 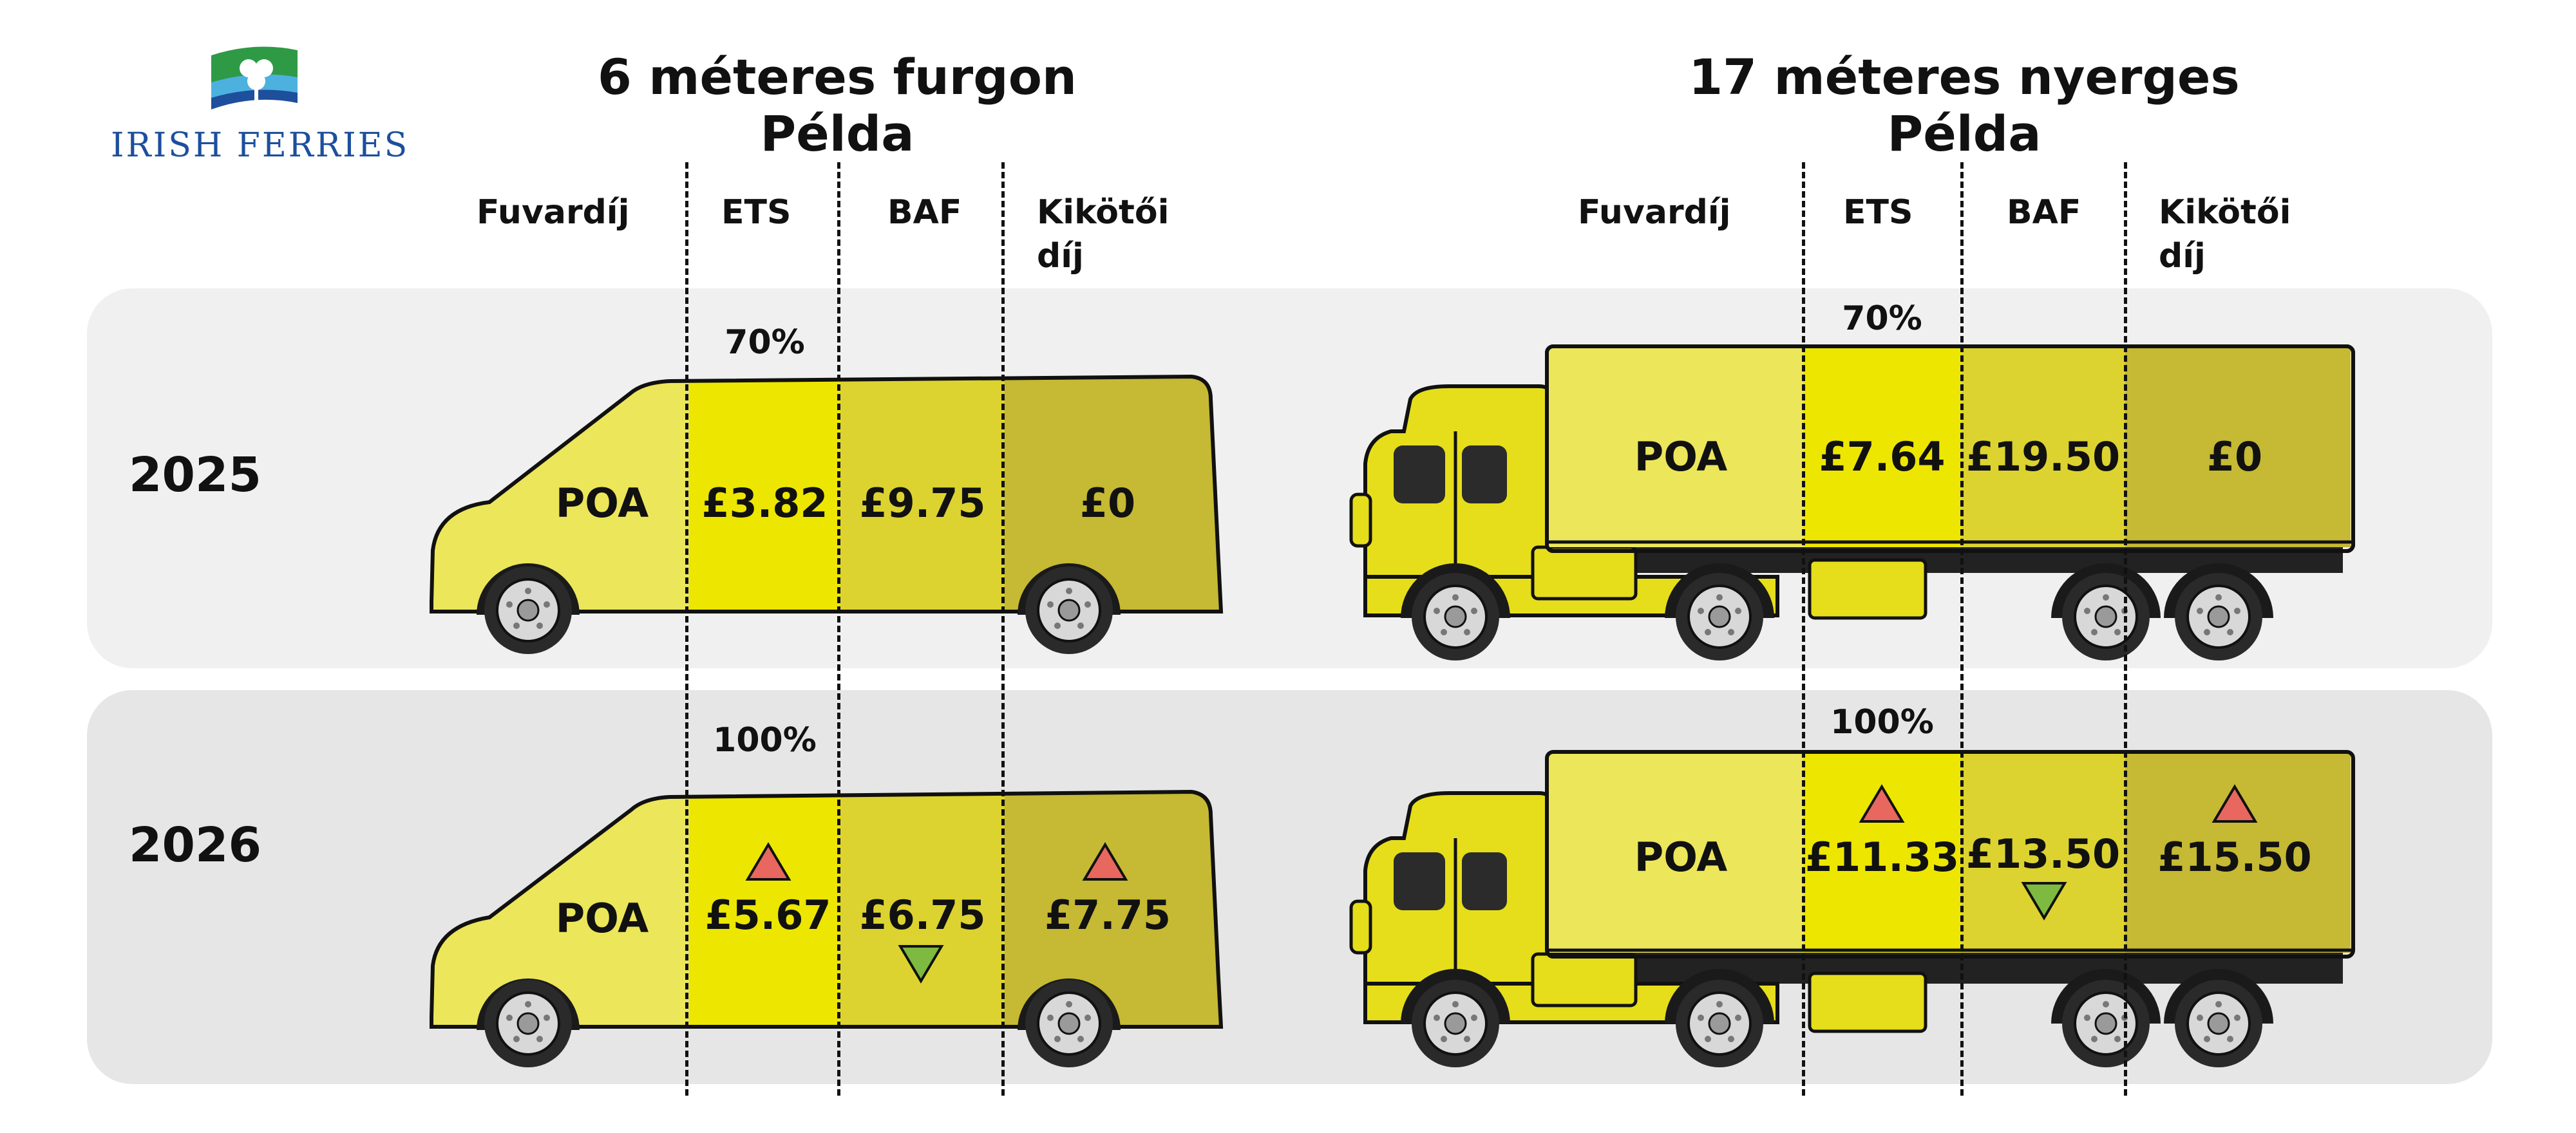 What do you see at coordinates (1060, 256) in the screenshot?
I see `van-header-port-line2: díj` at bounding box center [1060, 256].